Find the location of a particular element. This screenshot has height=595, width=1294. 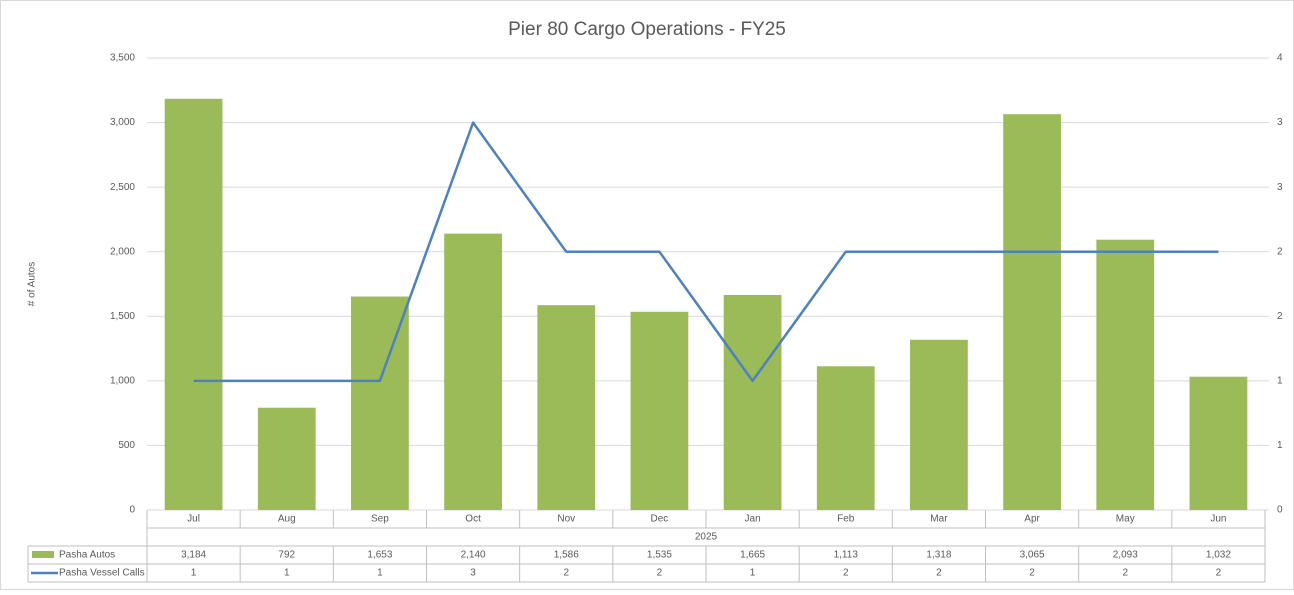

table-value: 792 is located at coordinates (286, 555).